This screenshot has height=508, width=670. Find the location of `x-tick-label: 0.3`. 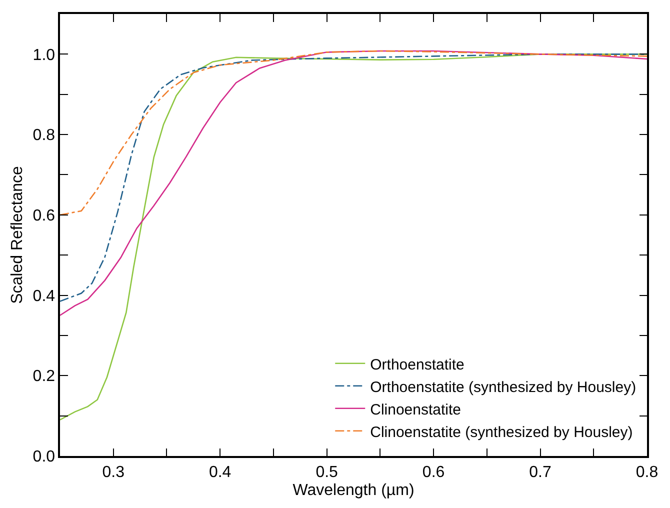

x-tick-label: 0.3 is located at coordinates (113, 472).